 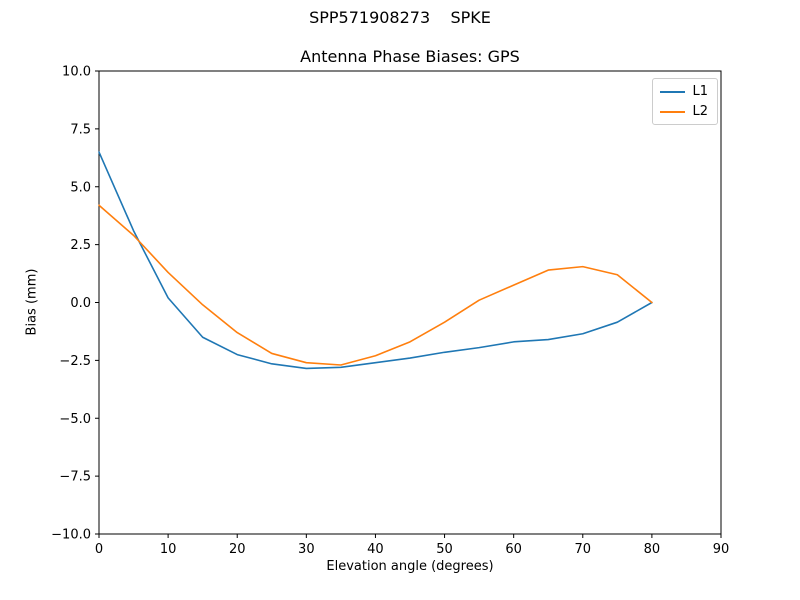 What do you see at coordinates (685, 101) in the screenshot?
I see `legend: L1 L2` at bounding box center [685, 101].